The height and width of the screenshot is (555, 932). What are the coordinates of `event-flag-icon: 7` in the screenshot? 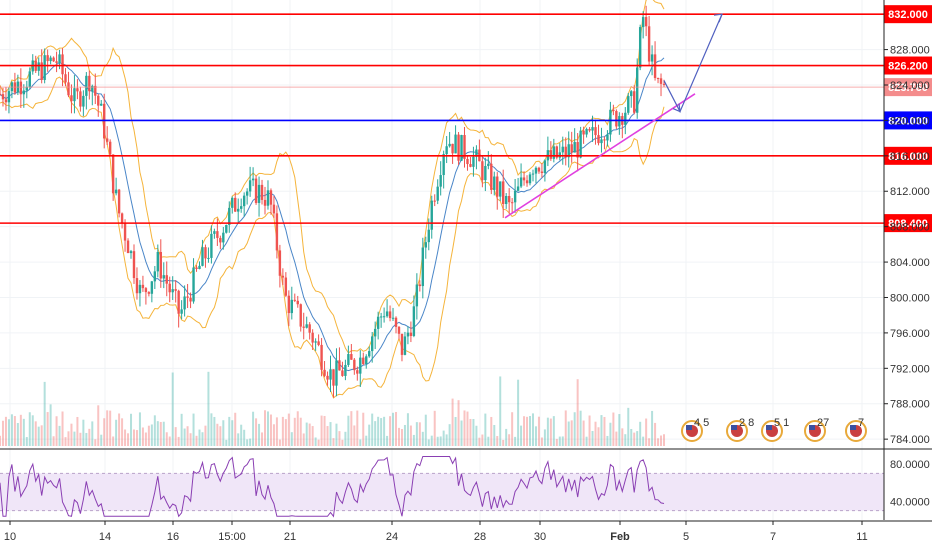 It's located at (856, 429).